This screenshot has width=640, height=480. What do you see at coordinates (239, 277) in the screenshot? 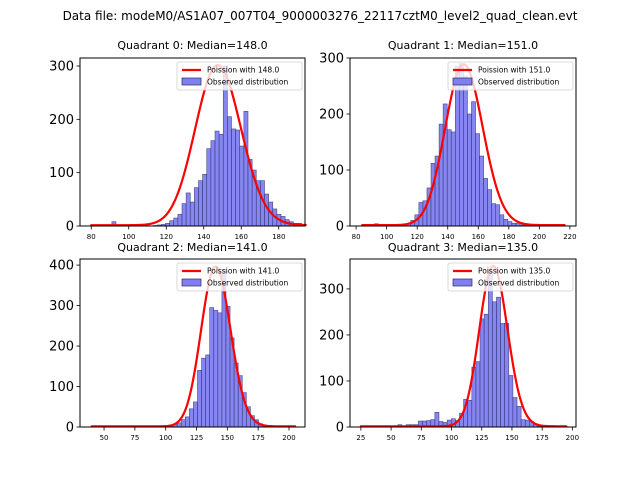
I see `quadrant-2-legend: Poission with 141.0 Observed distribution` at bounding box center [239, 277].